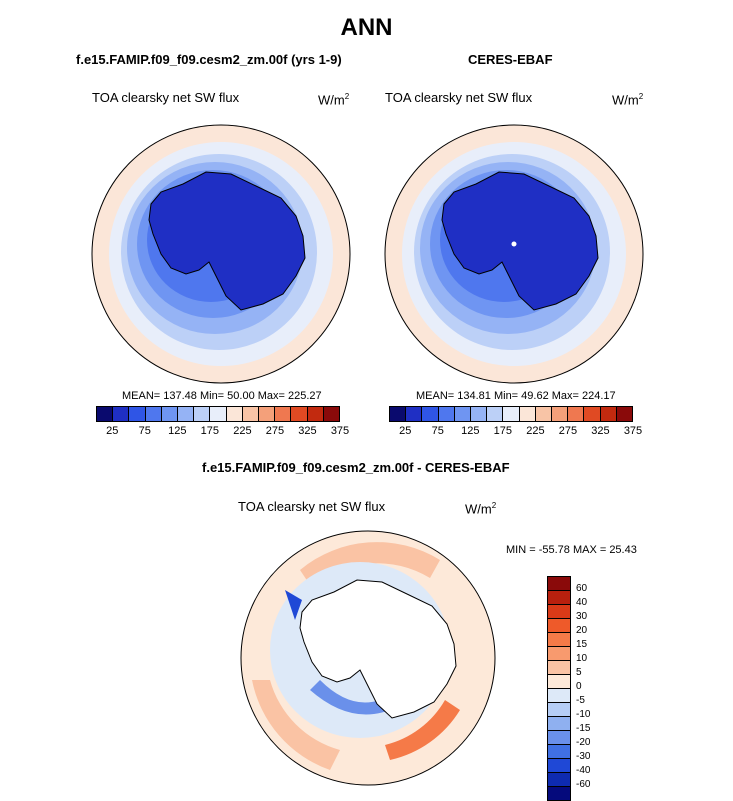 This screenshot has height=801, width=733. I want to click on obs-colorbar-tick-label: 125, so click(470, 431).